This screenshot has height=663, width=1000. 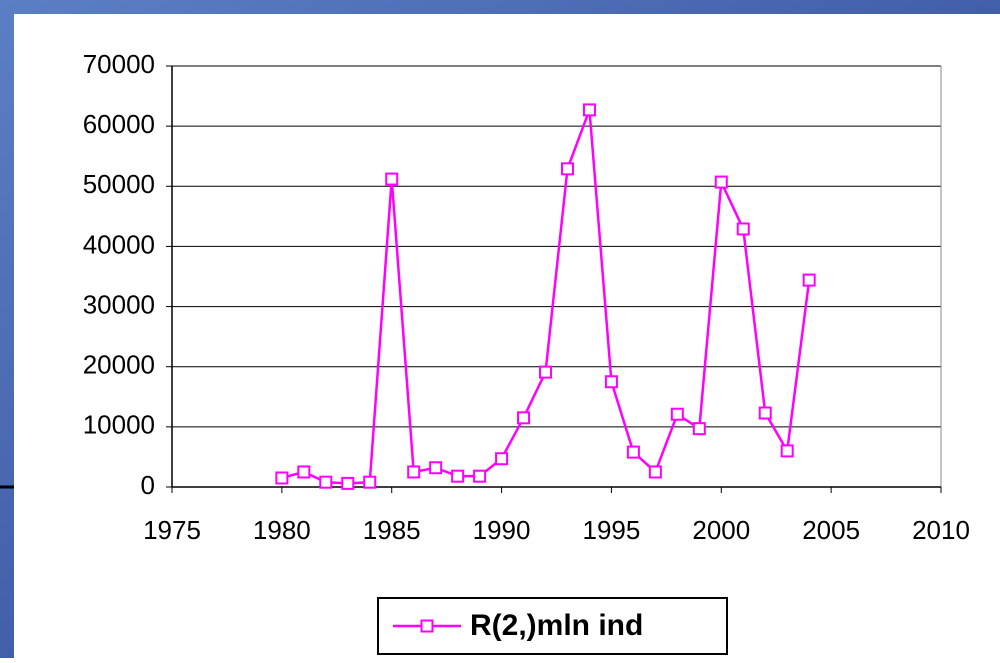 I want to click on legend-marker, so click(x=427, y=626).